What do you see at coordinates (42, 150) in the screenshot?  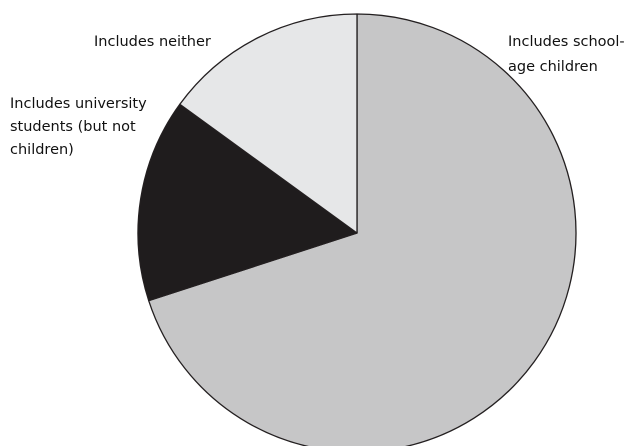 I see `slice-label-line: children)` at bounding box center [42, 150].